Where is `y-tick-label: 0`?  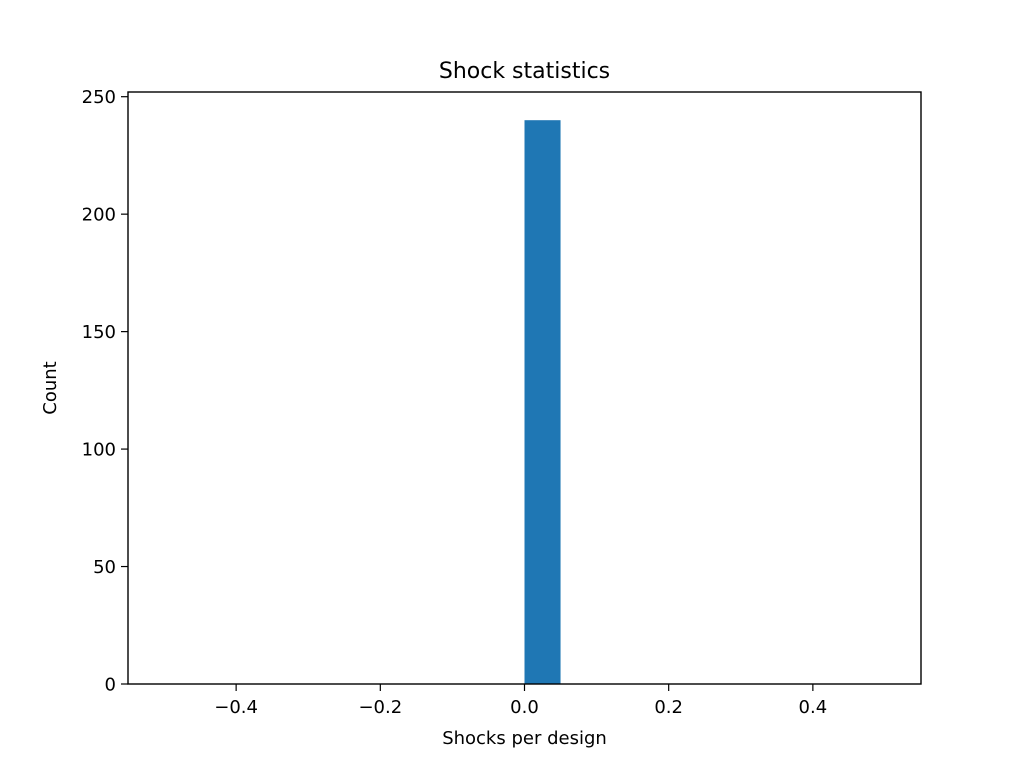 y-tick-label: 0 is located at coordinates (110, 685).